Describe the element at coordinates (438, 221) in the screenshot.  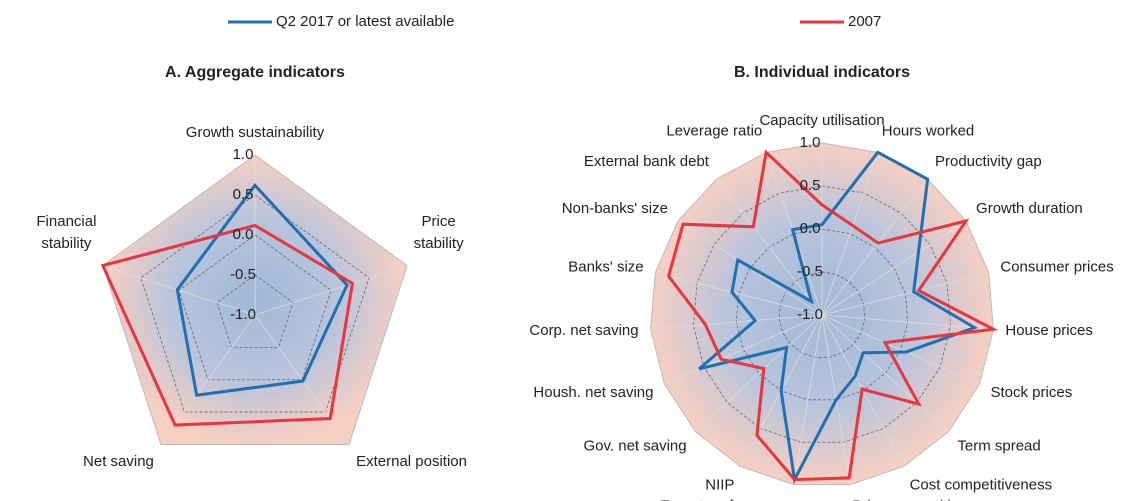
I see `category-label-line: Price` at that location.